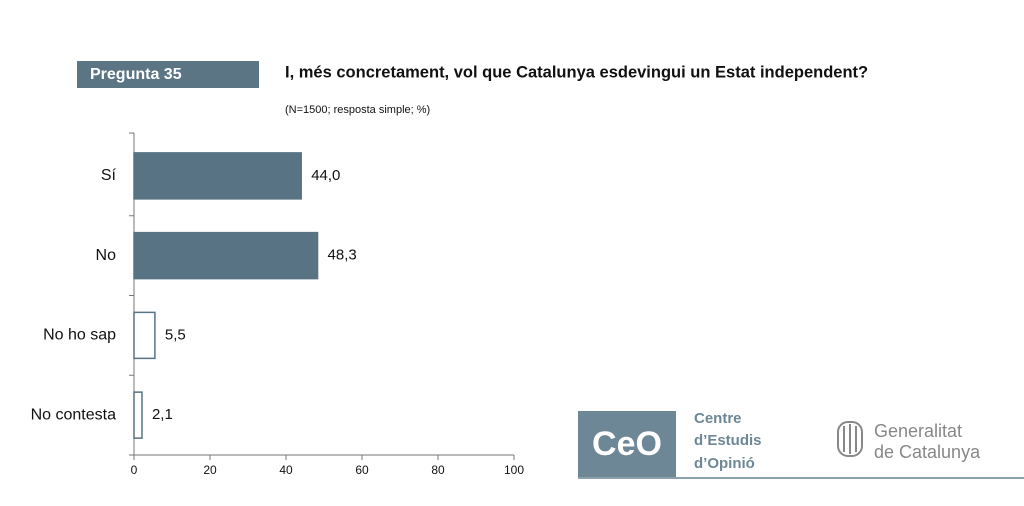 This screenshot has height=506, width=1024. I want to click on question-label: Pregunta 35, so click(136, 74).